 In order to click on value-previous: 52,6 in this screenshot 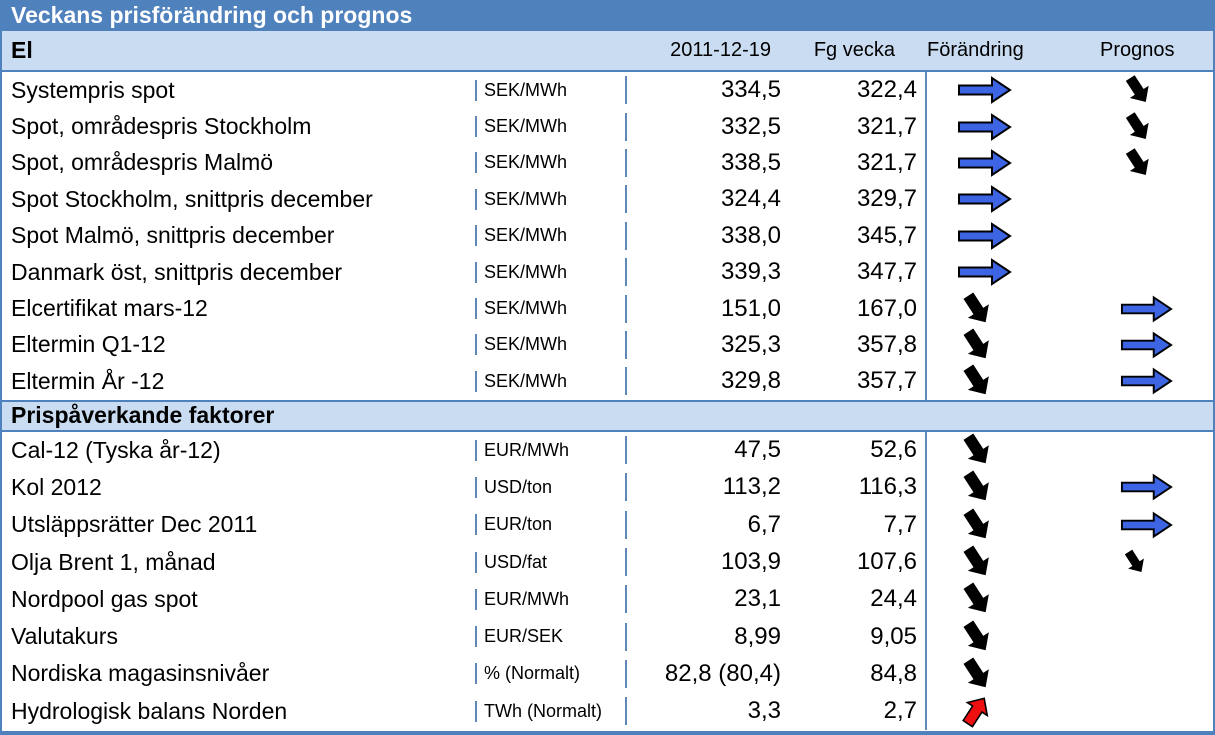, I will do `click(893, 450)`.